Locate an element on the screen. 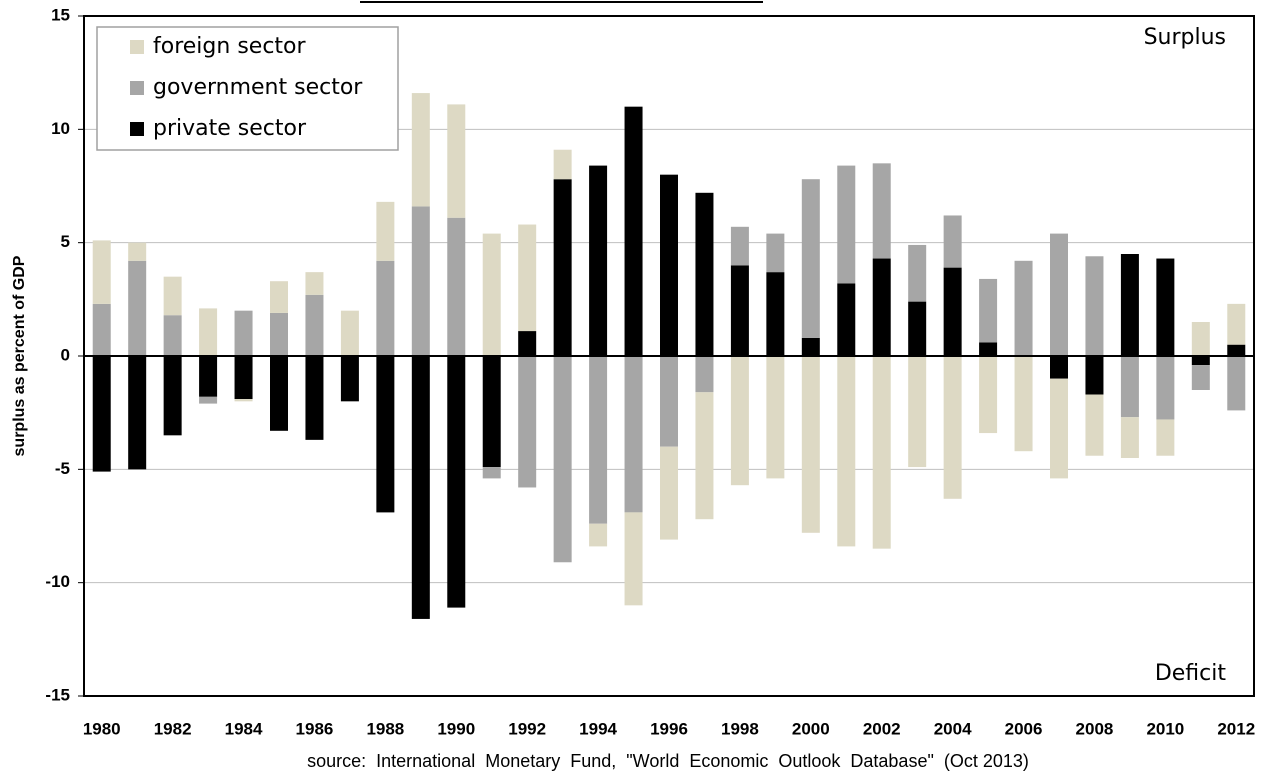 The height and width of the screenshot is (778, 1268). y-tick-label: -15 is located at coordinates (57, 694).